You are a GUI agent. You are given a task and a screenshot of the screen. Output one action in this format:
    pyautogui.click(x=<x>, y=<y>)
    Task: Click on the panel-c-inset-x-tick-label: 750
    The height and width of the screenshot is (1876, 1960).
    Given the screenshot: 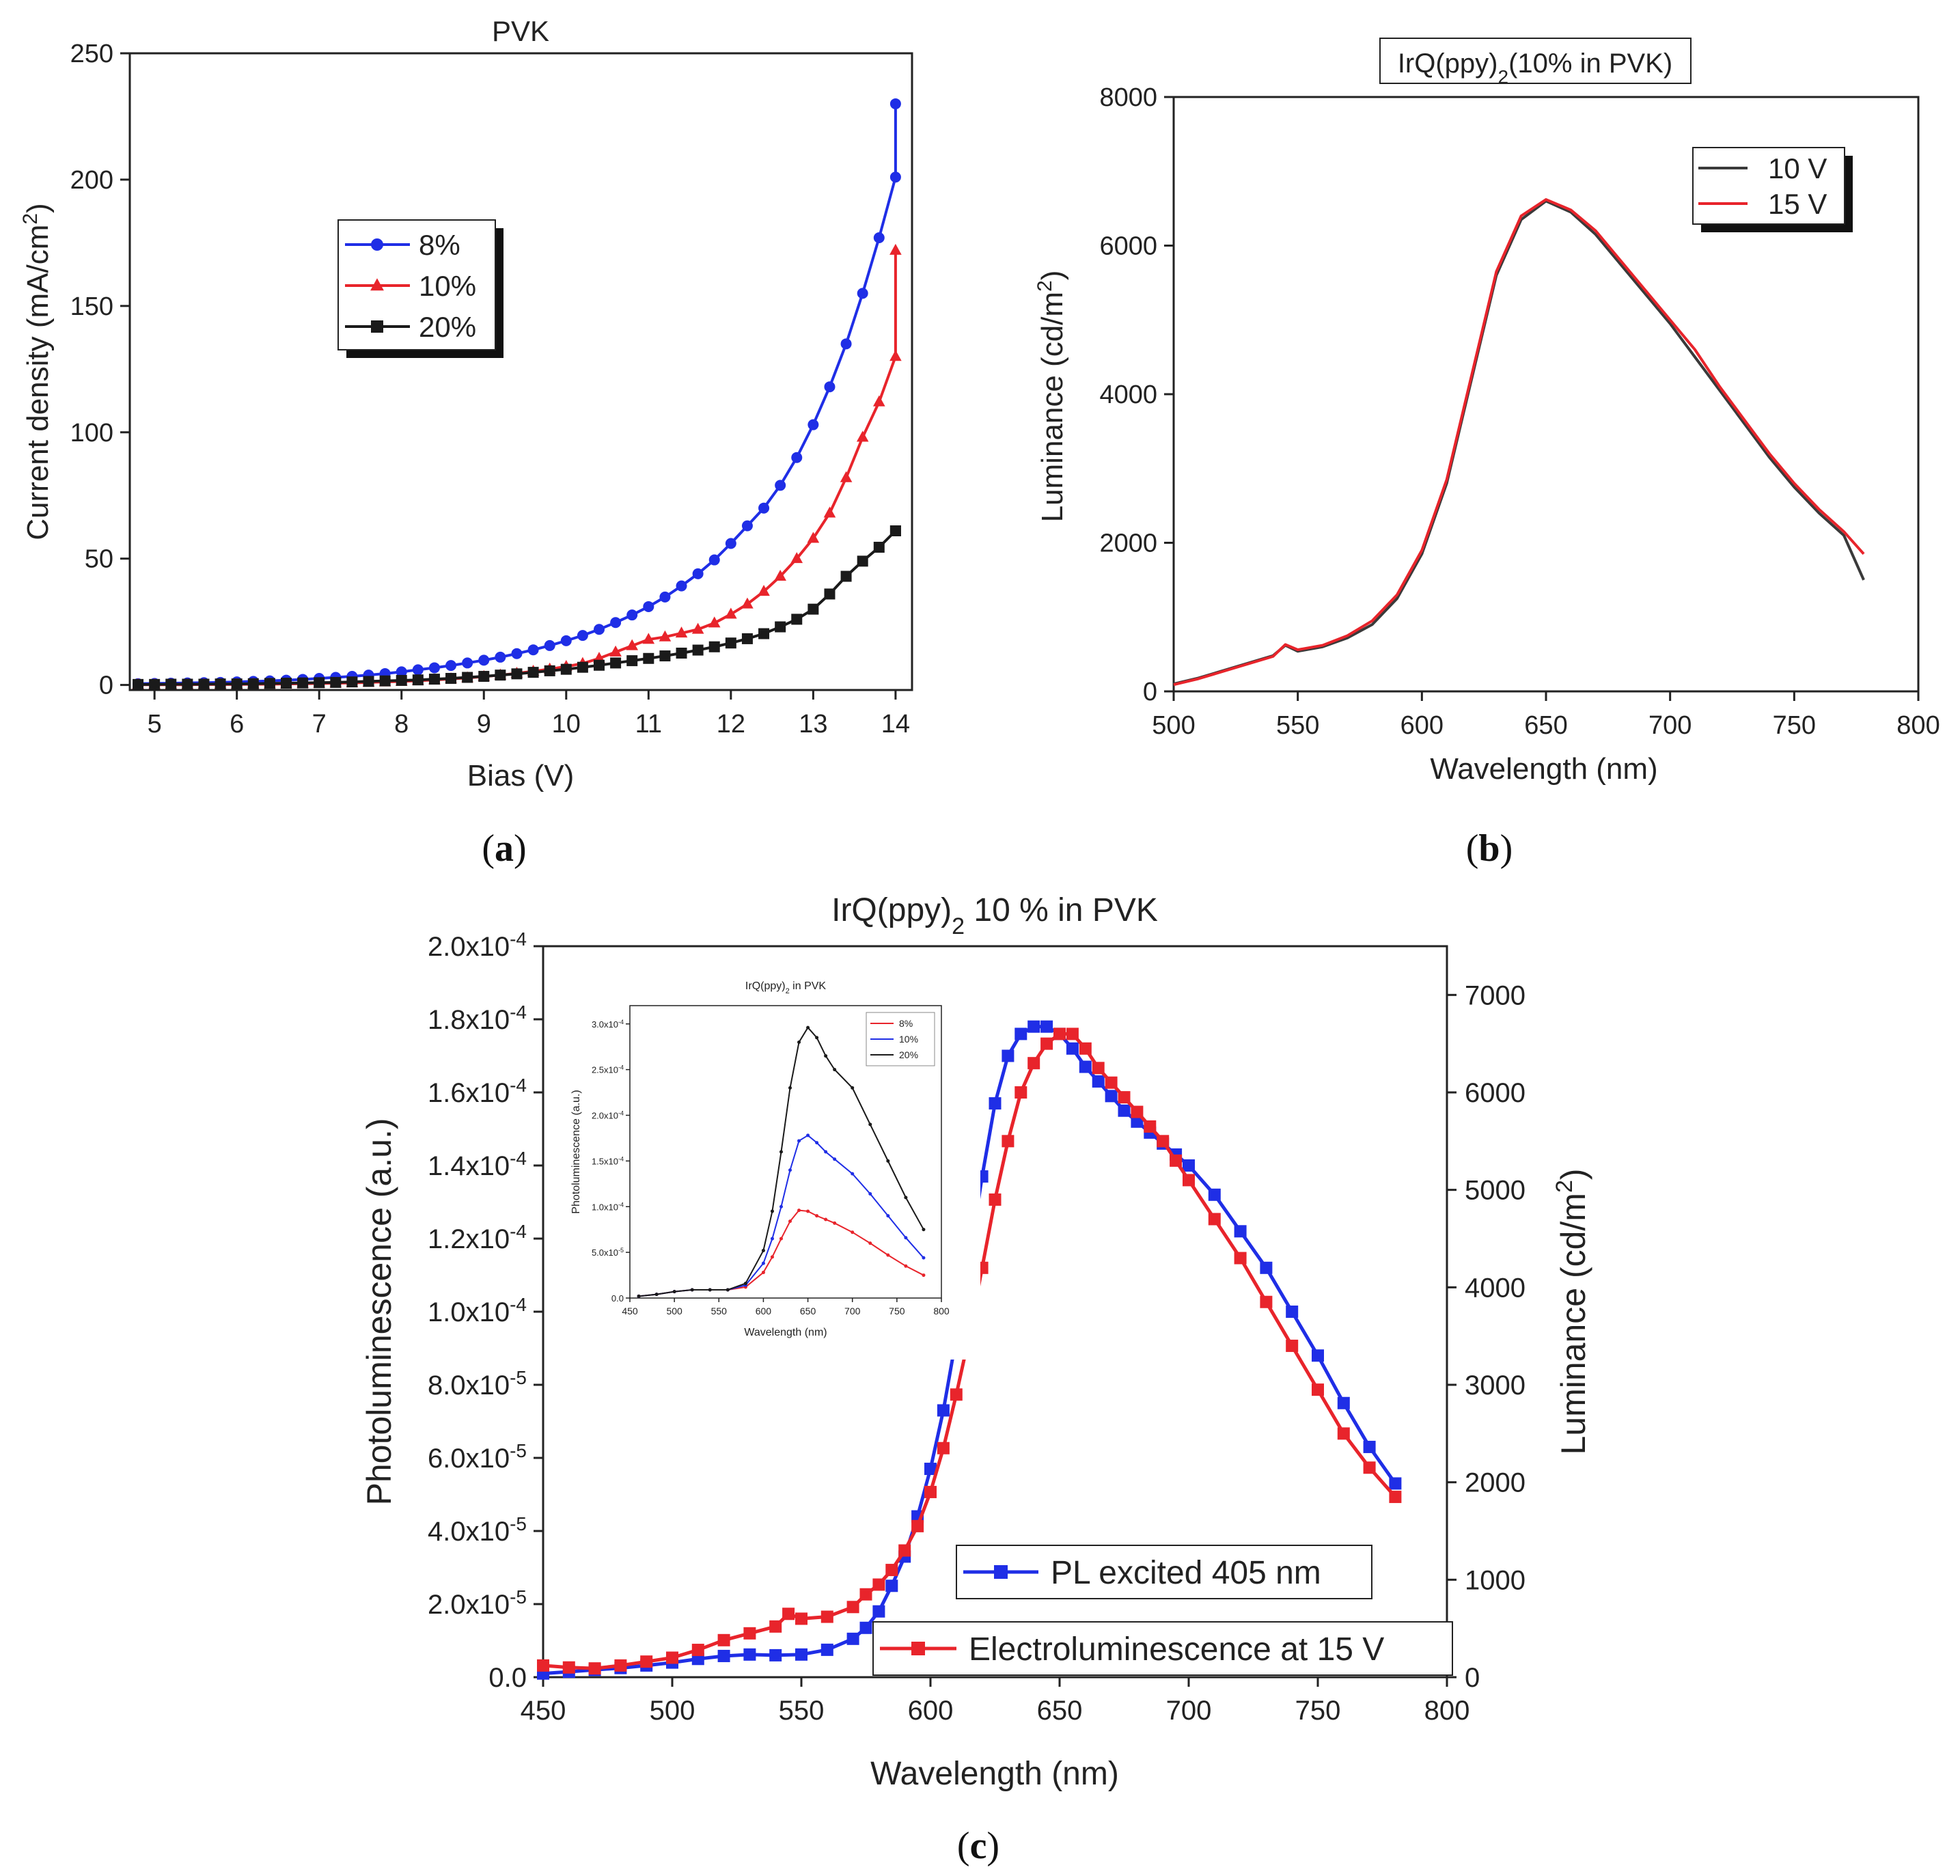 What is the action you would take?
    pyautogui.click(x=897, y=1311)
    